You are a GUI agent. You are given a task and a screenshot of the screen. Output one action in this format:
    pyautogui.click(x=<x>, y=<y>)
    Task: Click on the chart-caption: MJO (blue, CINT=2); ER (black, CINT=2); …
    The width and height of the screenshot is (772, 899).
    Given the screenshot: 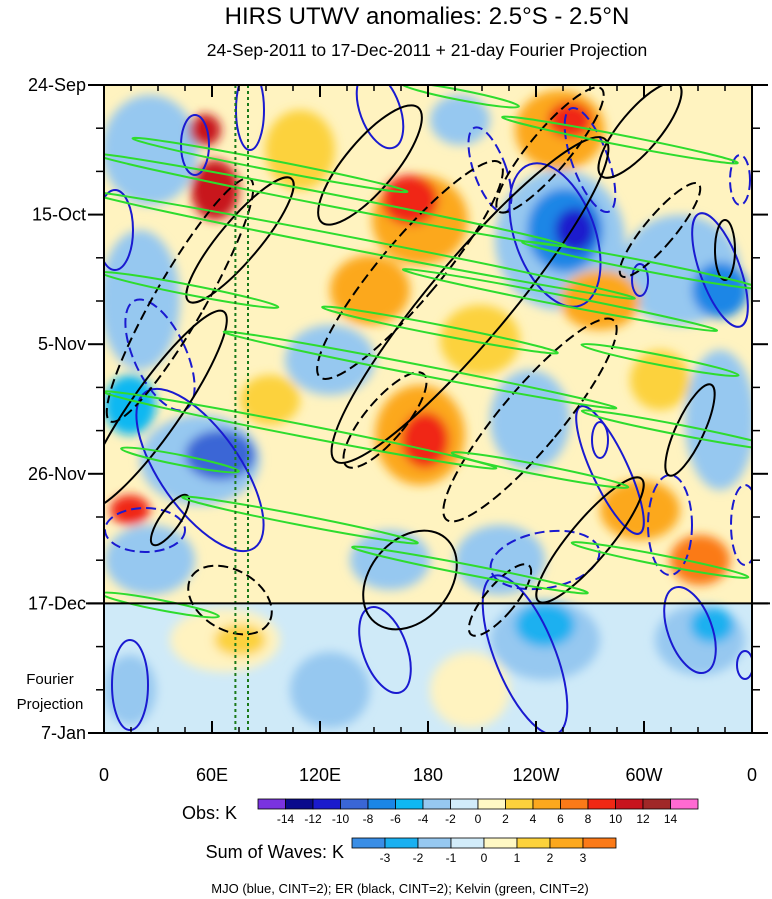 What is the action you would take?
    pyautogui.click(x=399, y=888)
    